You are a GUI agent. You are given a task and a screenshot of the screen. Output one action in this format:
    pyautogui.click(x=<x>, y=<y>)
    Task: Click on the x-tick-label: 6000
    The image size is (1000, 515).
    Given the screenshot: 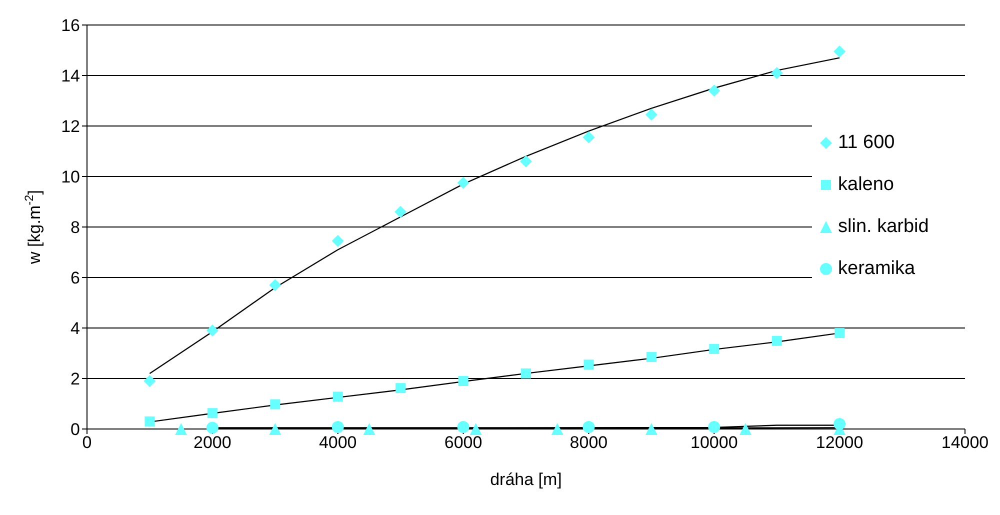 What is the action you would take?
    pyautogui.click(x=463, y=442)
    